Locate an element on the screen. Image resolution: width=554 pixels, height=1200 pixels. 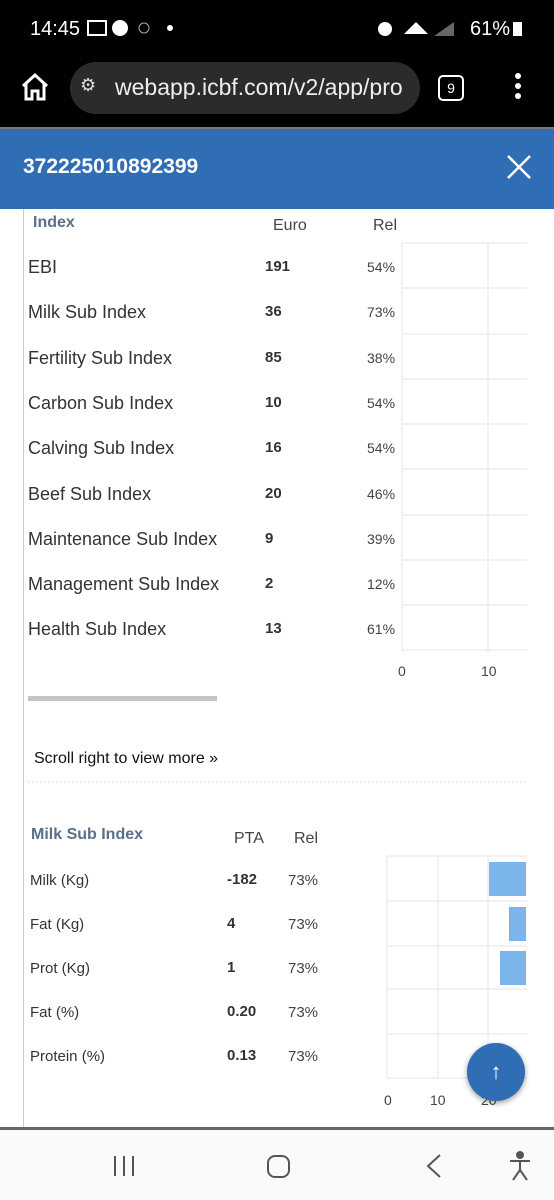
url: webapp.icbf.com/v2/app/pro is located at coordinates (259, 87).